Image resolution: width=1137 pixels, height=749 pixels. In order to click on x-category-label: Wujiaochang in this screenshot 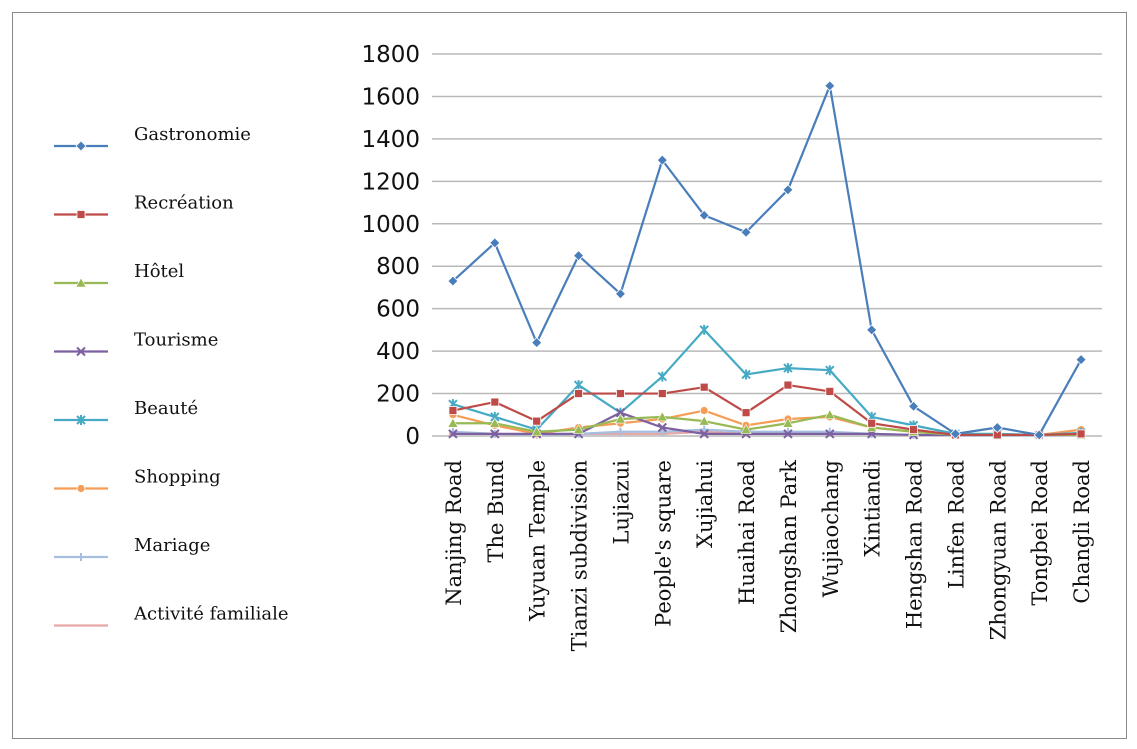, I will do `click(831, 528)`.